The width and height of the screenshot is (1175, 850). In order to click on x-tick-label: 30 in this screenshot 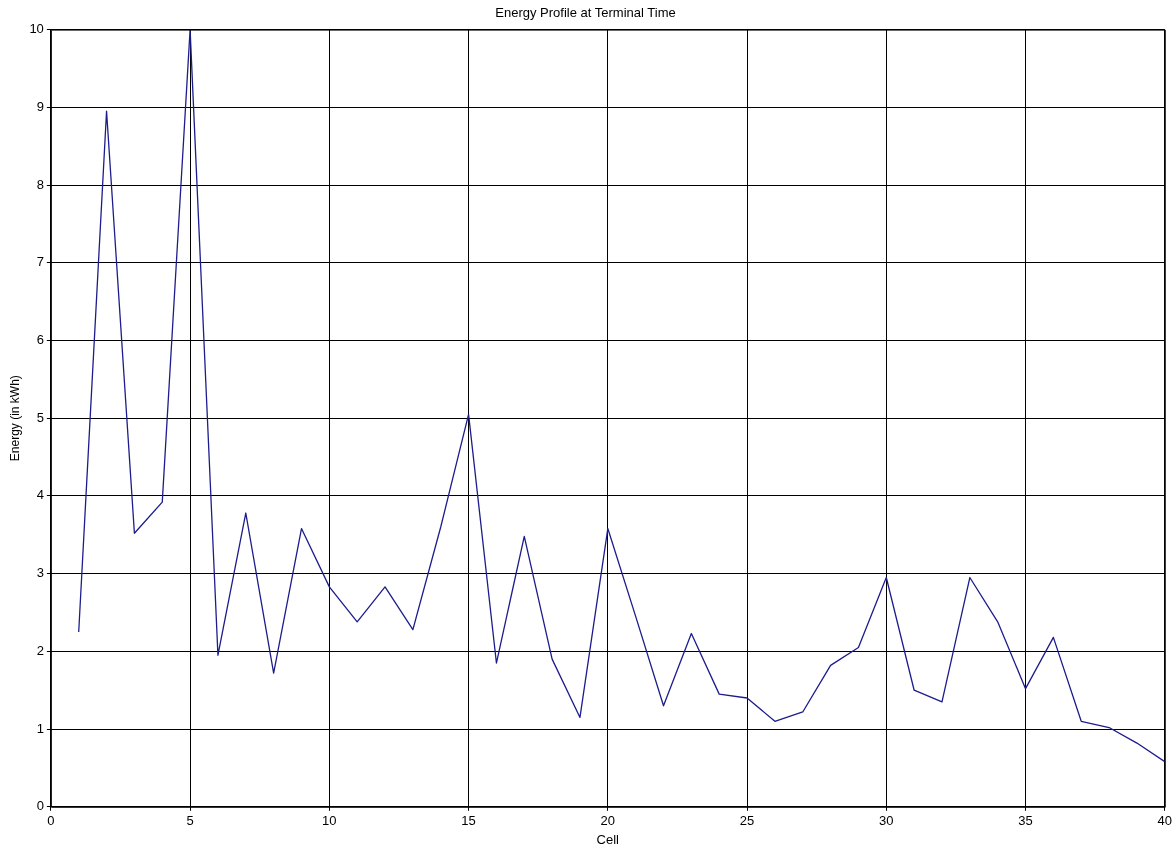, I will do `click(886, 821)`.